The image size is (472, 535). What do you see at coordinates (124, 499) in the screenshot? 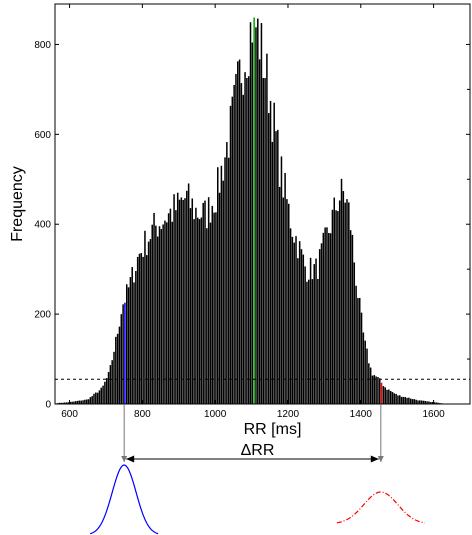
I see `low-distribution-curve` at bounding box center [124, 499].